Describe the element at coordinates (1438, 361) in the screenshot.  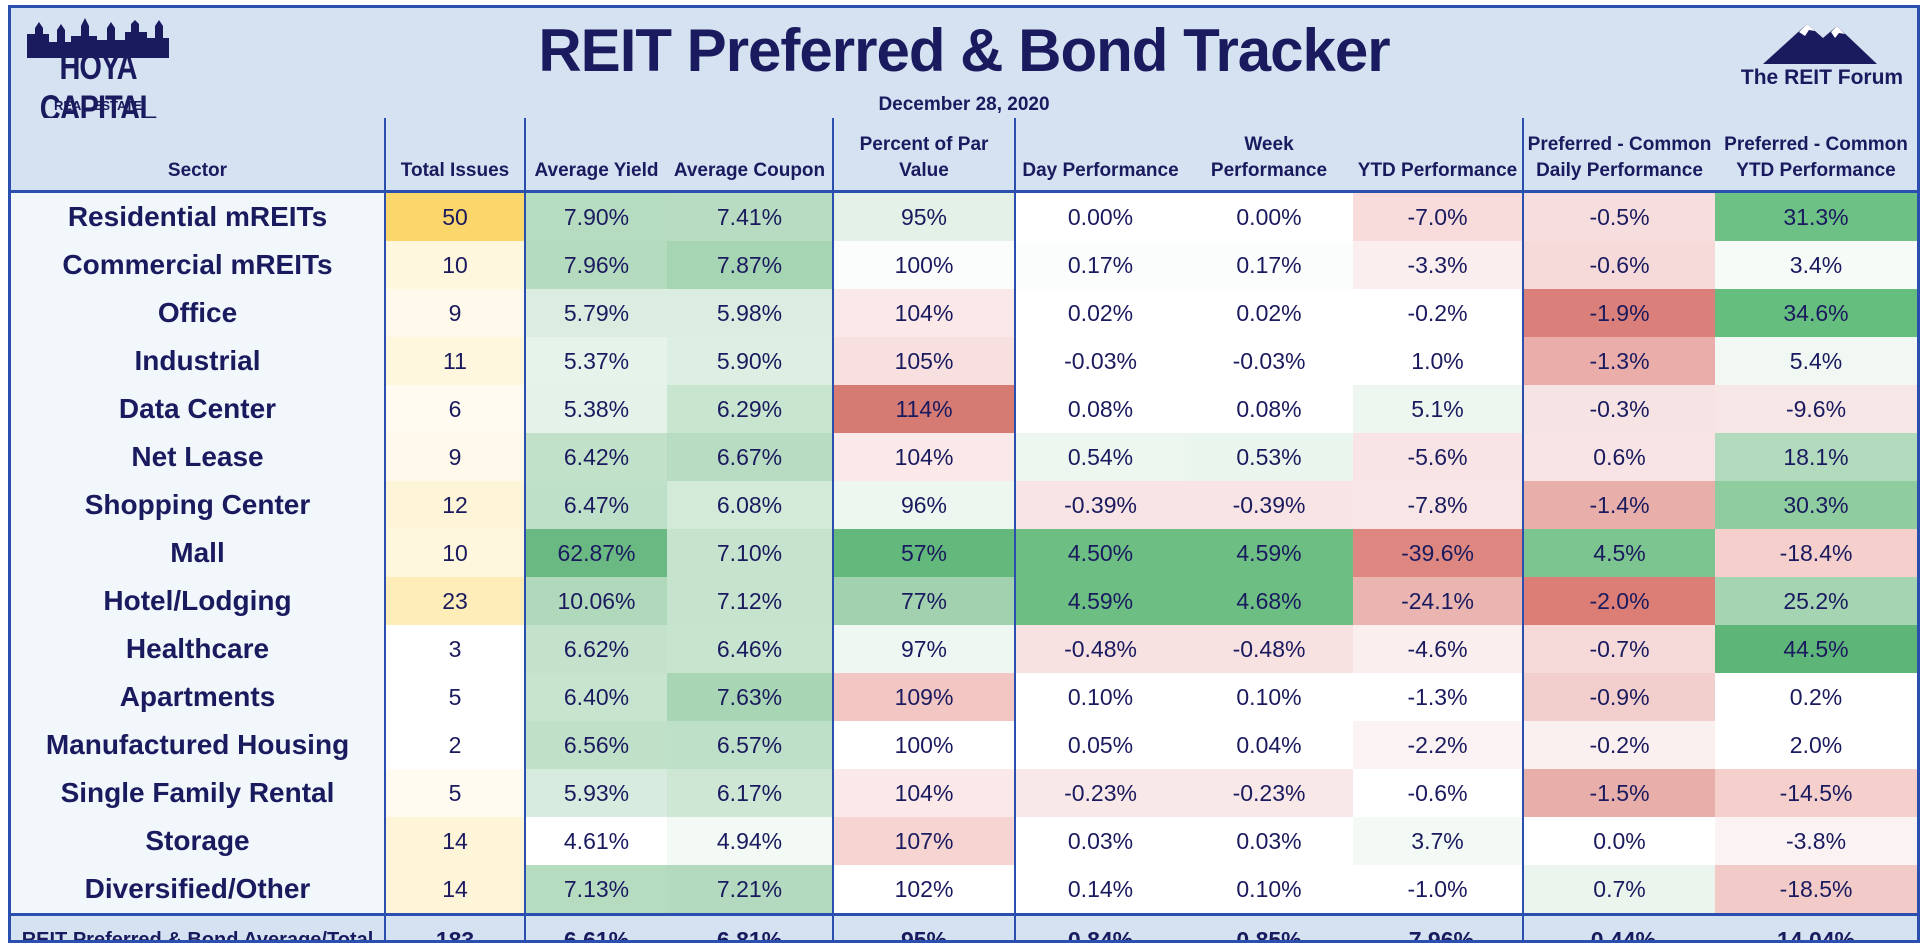
I see `value-cell: 1.0%` at that location.